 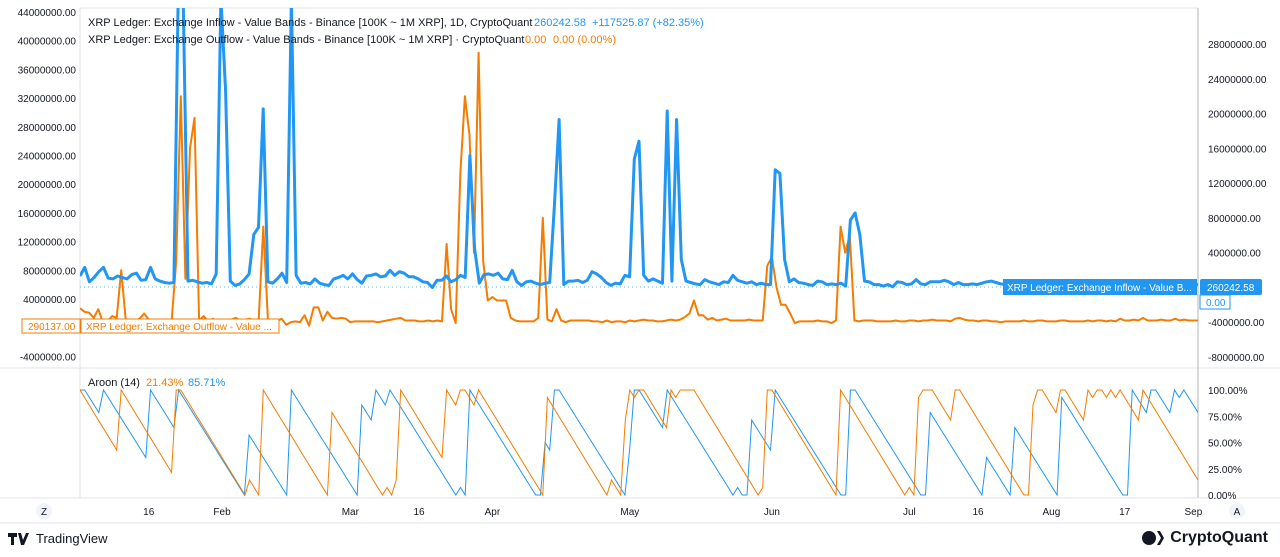 I want to click on time-tick-label: Mar, so click(x=351, y=512).